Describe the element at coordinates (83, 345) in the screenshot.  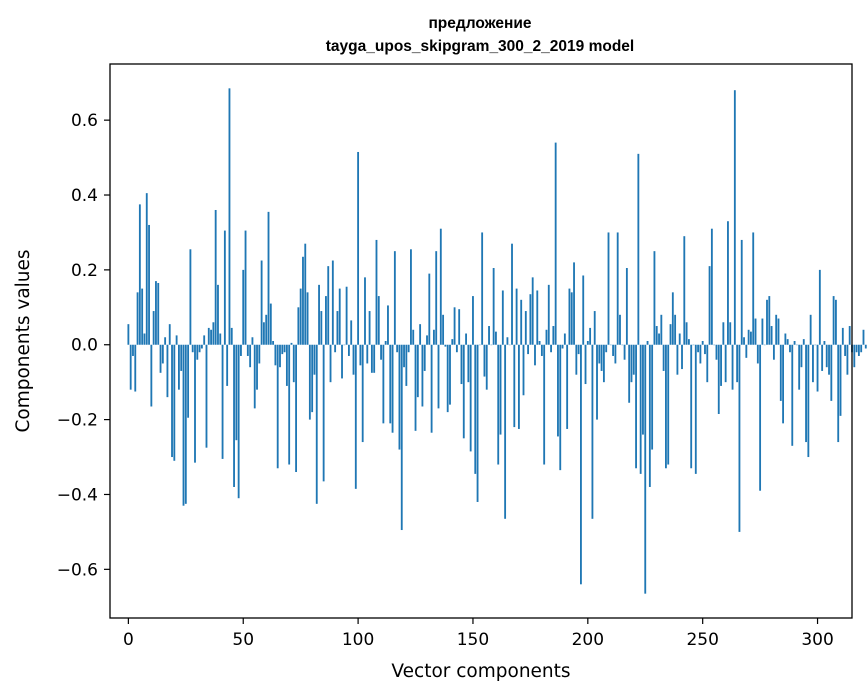
I see `y-axis: −0.6 −0.4 −0.2 0.0 0.2 0.4 0.6` at that location.